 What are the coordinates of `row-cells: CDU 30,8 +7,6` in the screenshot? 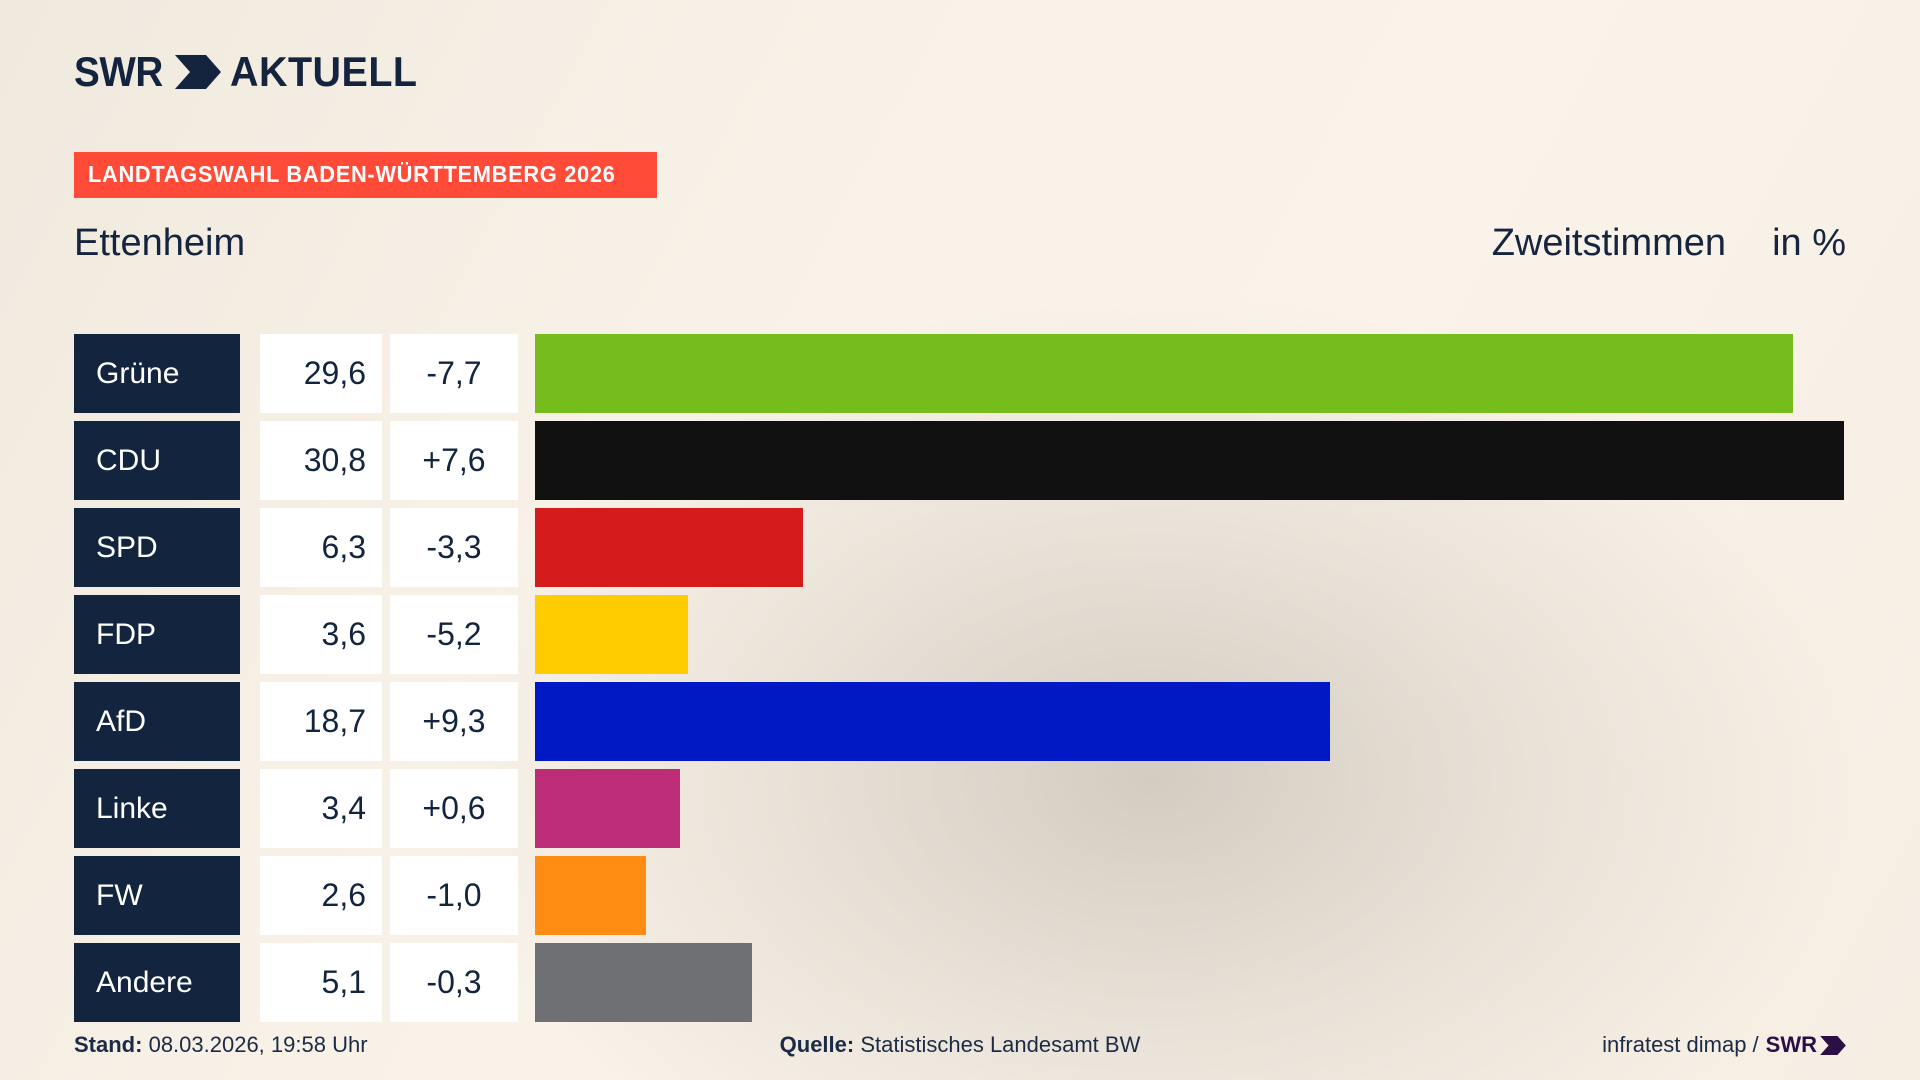 It's located at (296, 460).